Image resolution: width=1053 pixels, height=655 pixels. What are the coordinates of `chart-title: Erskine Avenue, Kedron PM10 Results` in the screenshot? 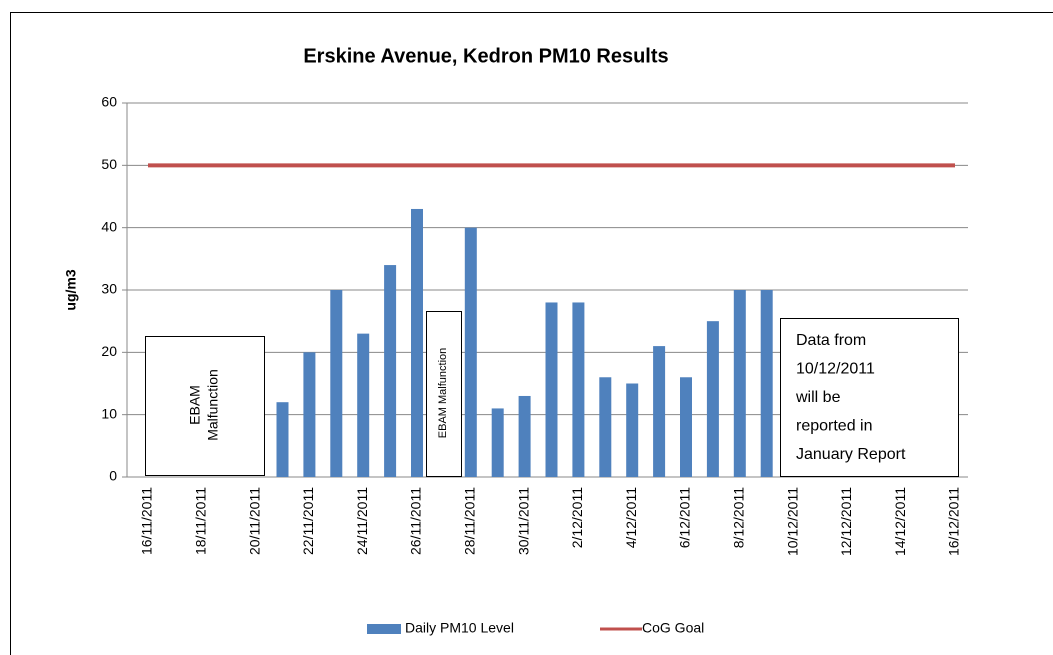 It's located at (485, 56).